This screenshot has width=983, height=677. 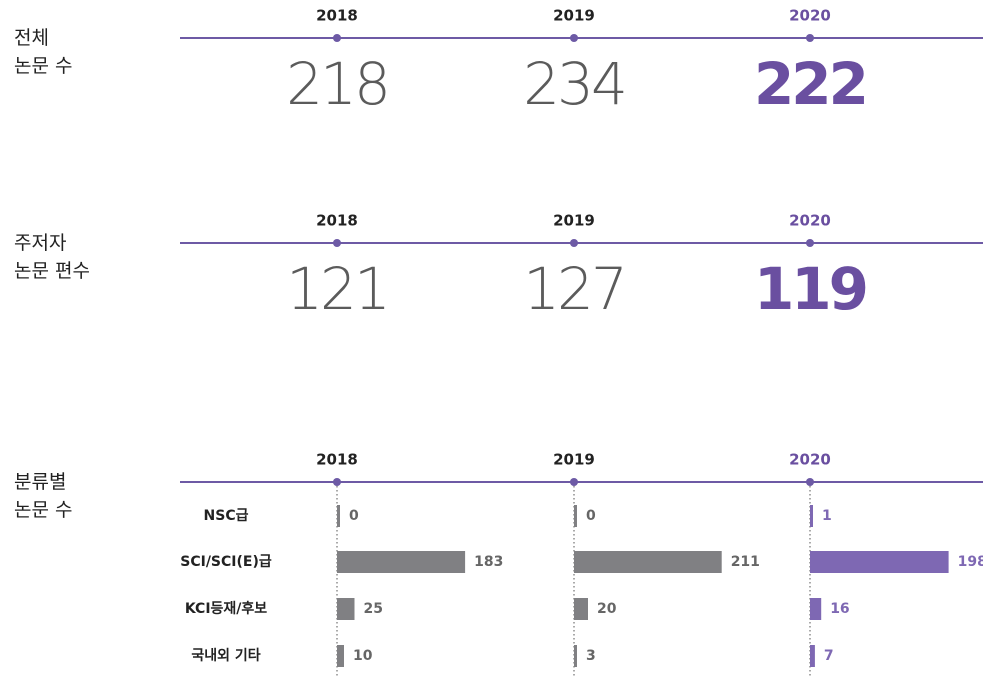 I want to click on bar-value: 211, so click(x=745, y=562).